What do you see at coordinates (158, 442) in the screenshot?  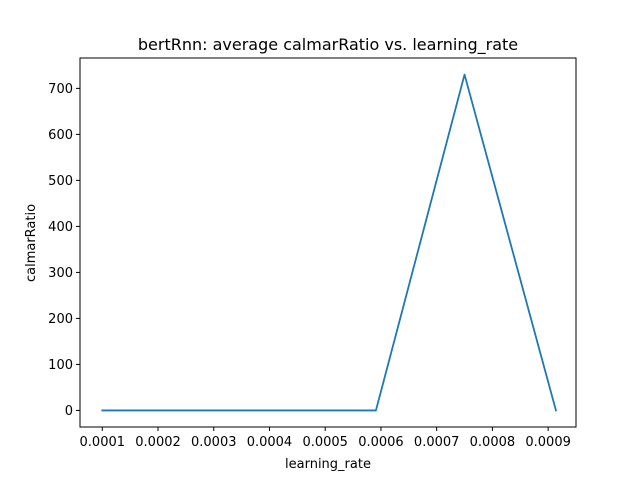 I see `x-tick-label: 0.0002` at bounding box center [158, 442].